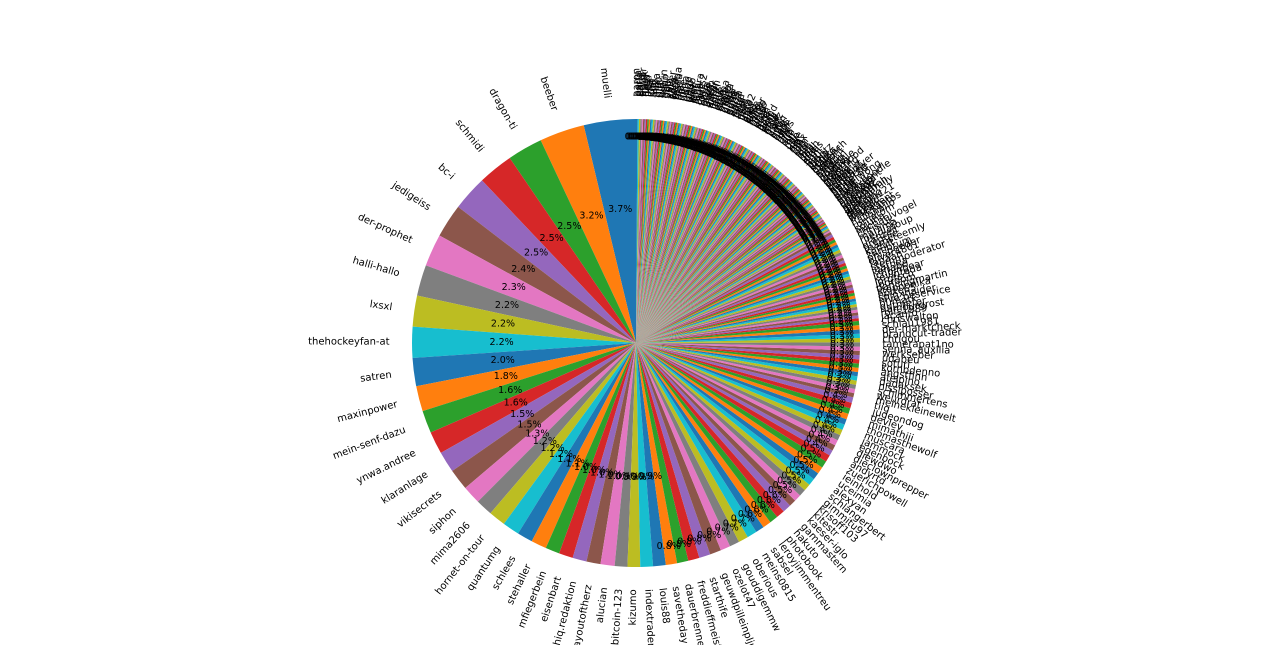 This screenshot has height=649, width=1280. What do you see at coordinates (610, 475) in the screenshot?
I see `pie-slice-percent: 1.0%` at bounding box center [610, 475].